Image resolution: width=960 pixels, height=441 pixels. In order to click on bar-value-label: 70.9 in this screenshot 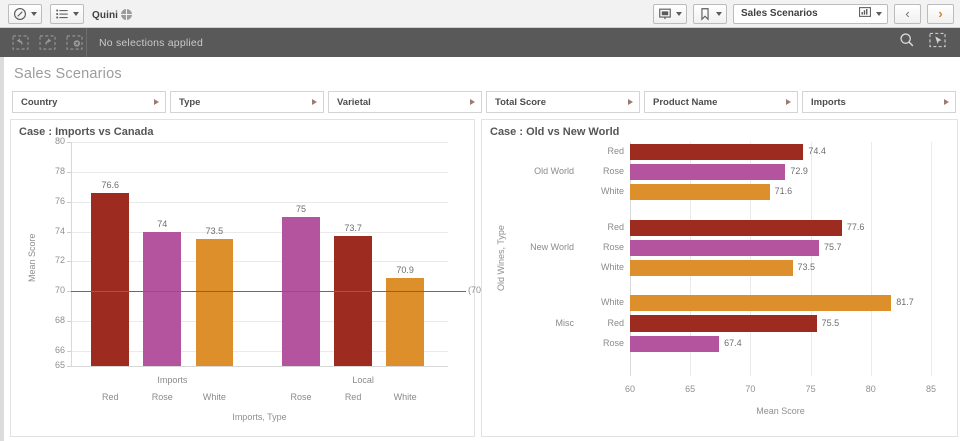, I will do `click(405, 269)`.